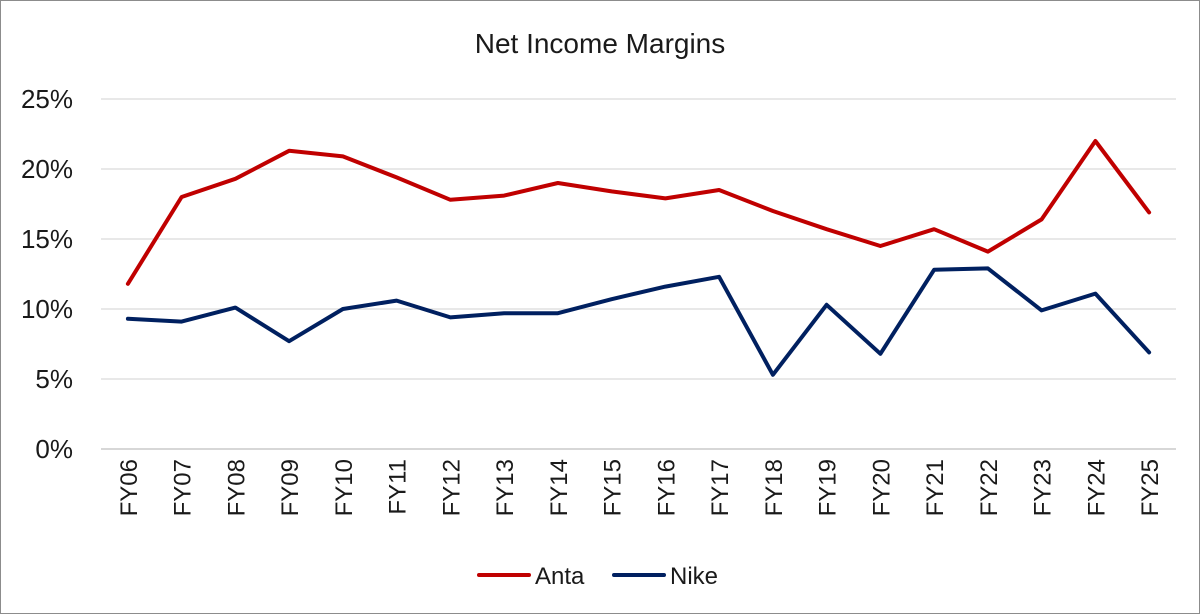 This screenshot has width=1200, height=615. I want to click on legend-label-anta: Anta, so click(560, 576).